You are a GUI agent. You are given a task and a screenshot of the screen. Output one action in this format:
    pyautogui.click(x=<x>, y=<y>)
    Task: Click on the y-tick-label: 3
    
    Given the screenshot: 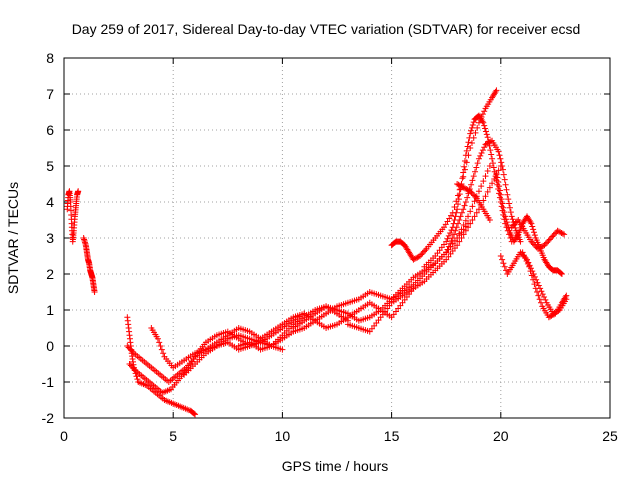 What is the action you would take?
    pyautogui.click(x=50, y=238)
    